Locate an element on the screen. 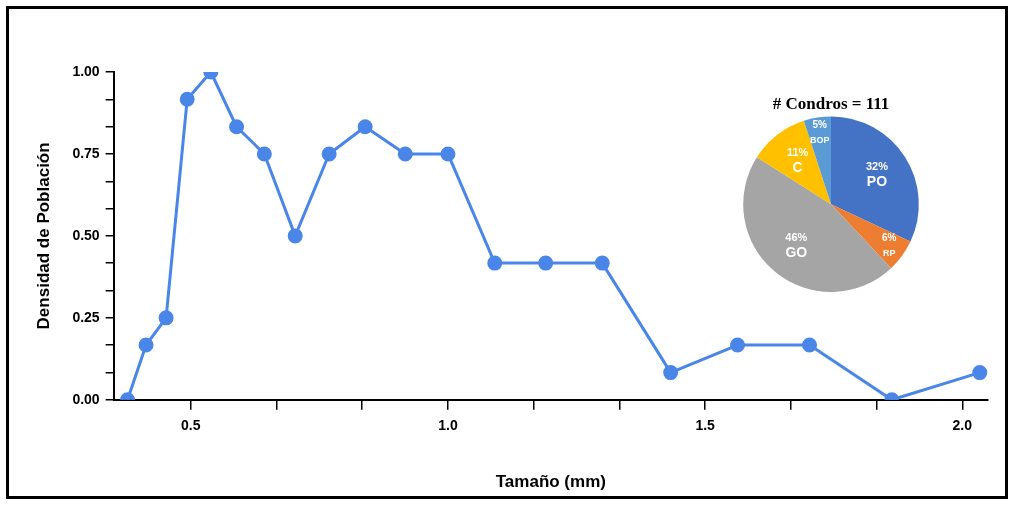 This screenshot has width=1018, height=505. x-tick-label: 1.0 is located at coordinates (448, 425).